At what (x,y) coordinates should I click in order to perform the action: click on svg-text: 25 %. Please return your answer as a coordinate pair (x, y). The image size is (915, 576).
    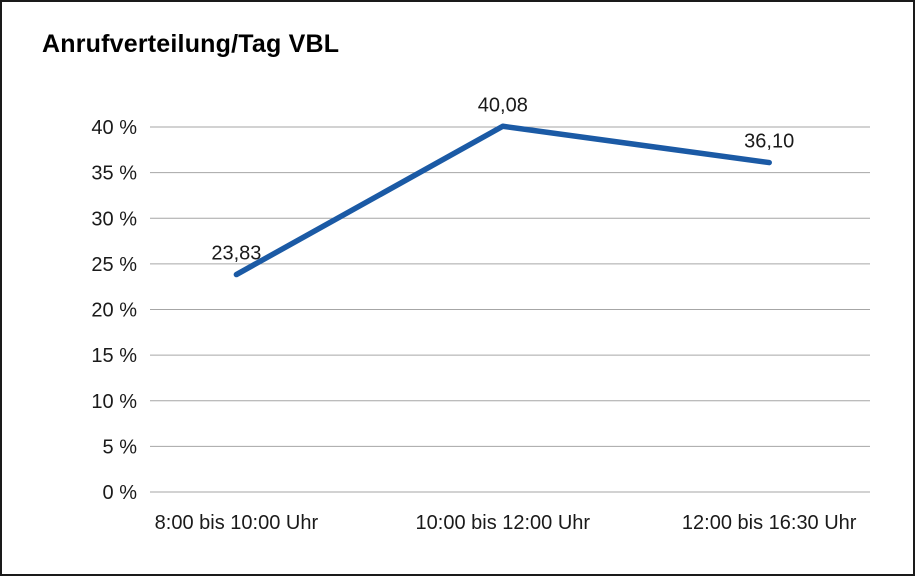
    Looking at the image, I should click on (114, 265).